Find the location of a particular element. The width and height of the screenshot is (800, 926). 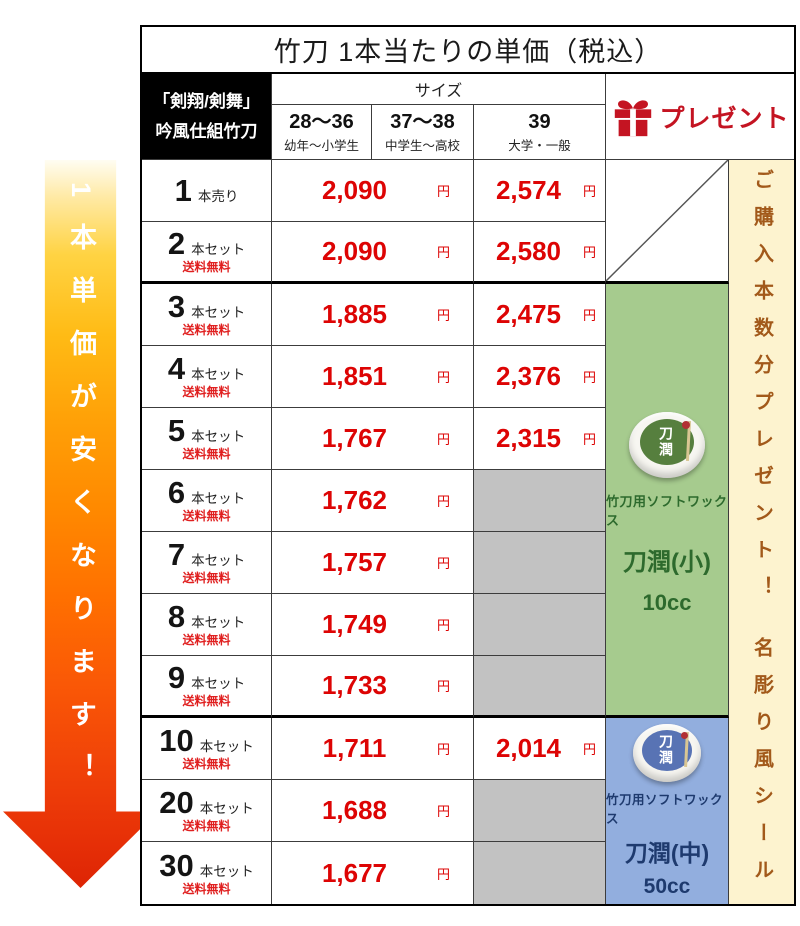

gift-name: 刀潤(小) is located at coordinates (667, 562).